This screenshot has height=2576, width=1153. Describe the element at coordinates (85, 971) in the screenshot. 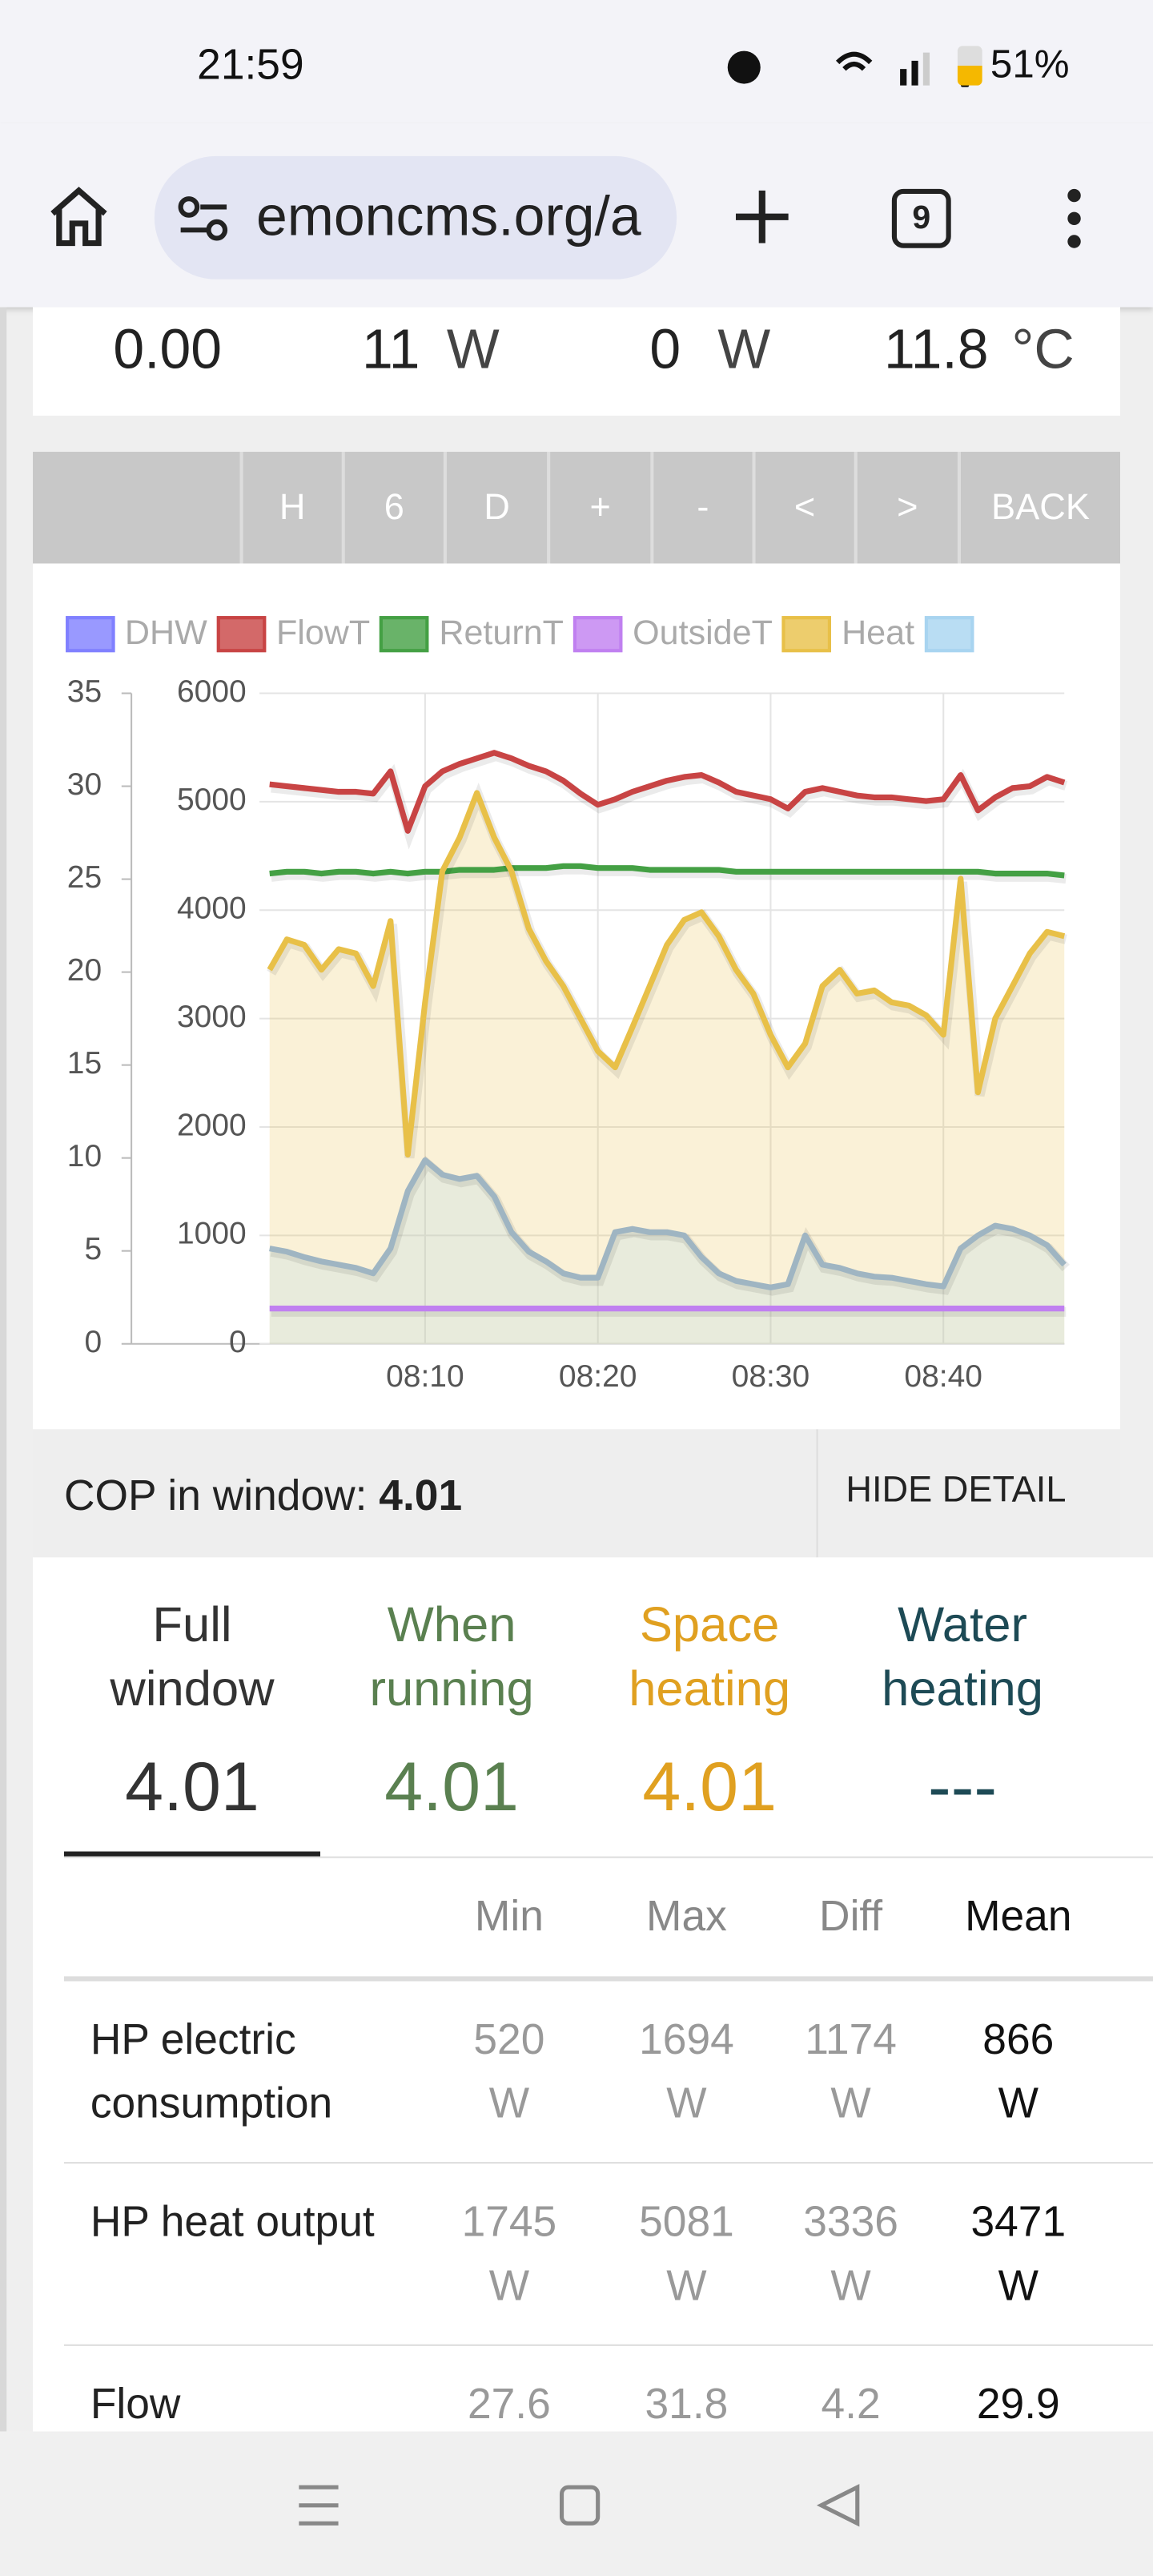

I see `y-tick-label: 20` at that location.